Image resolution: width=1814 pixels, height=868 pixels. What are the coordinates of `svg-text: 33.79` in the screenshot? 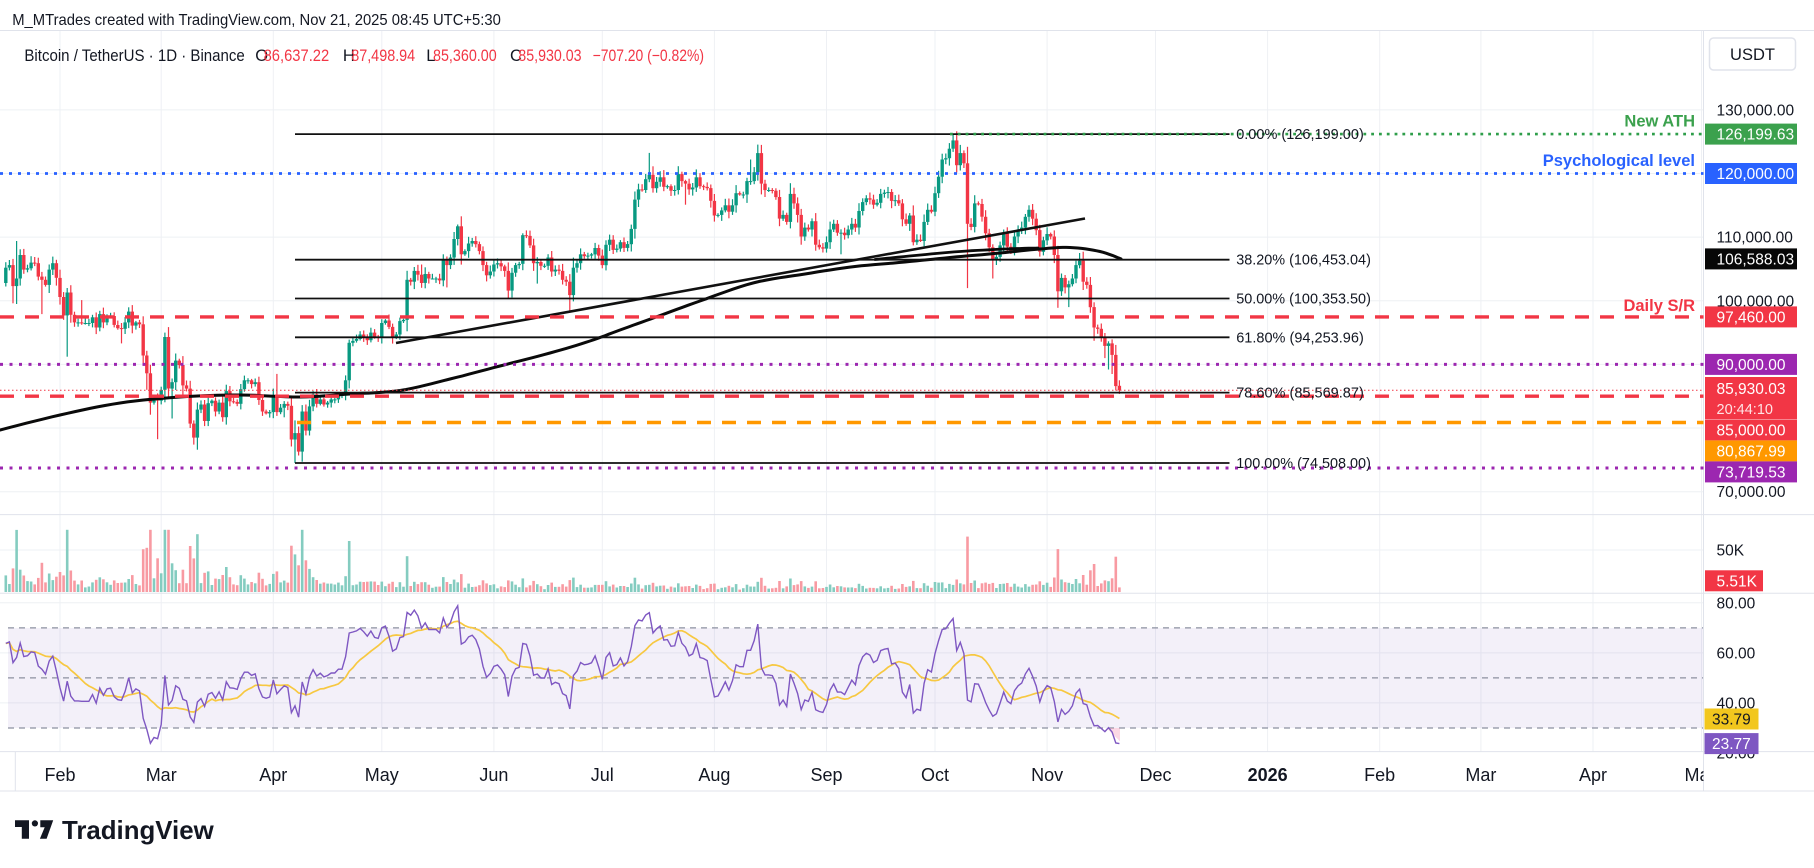 It's located at (1731, 720).